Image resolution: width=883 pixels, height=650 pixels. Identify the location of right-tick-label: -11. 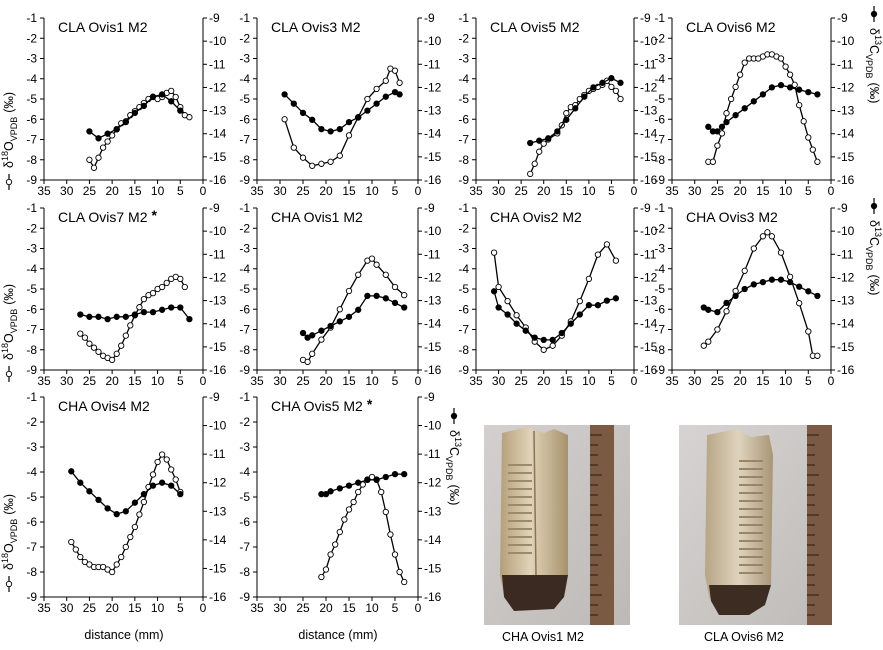
(845, 64).